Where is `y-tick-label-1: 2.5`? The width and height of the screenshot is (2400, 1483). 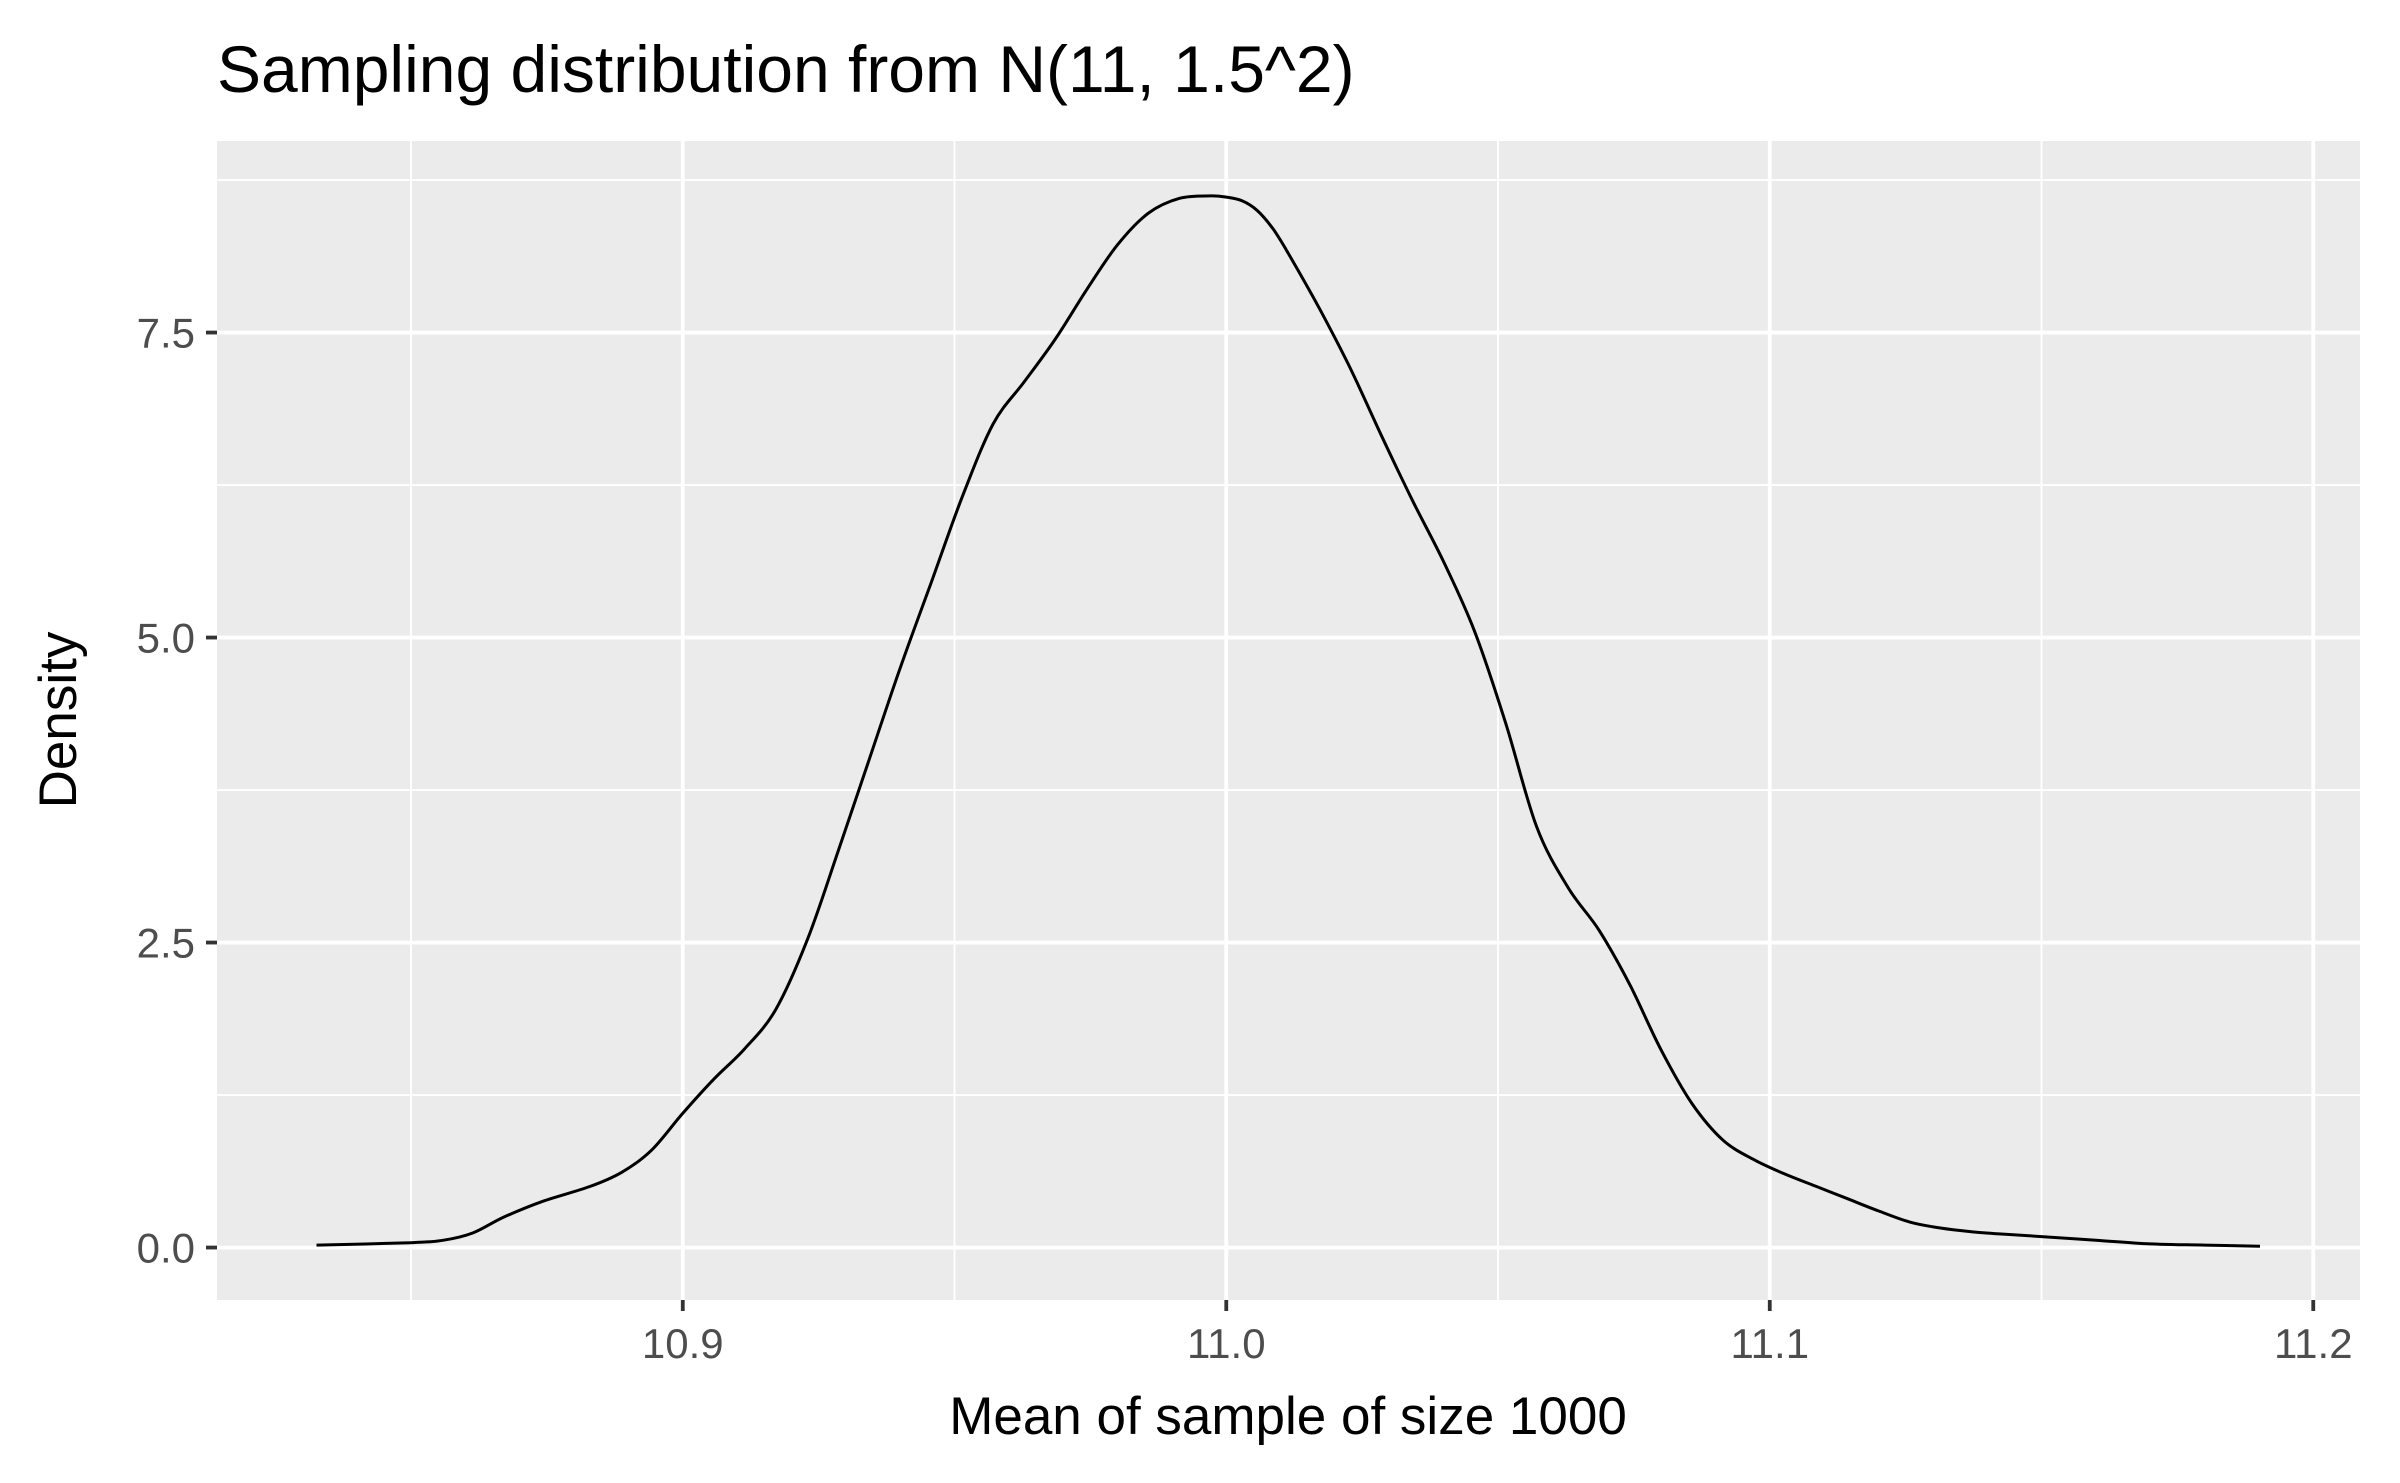
y-tick-label-1: 2.5 is located at coordinates (166, 943).